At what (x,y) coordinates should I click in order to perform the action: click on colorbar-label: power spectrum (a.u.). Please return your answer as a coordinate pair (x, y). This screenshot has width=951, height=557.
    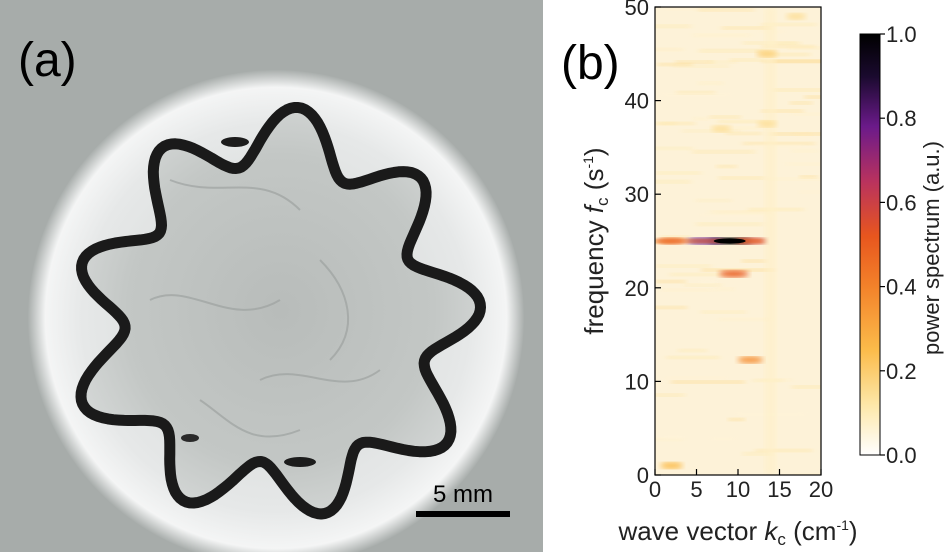
    Looking at the image, I should click on (931, 248).